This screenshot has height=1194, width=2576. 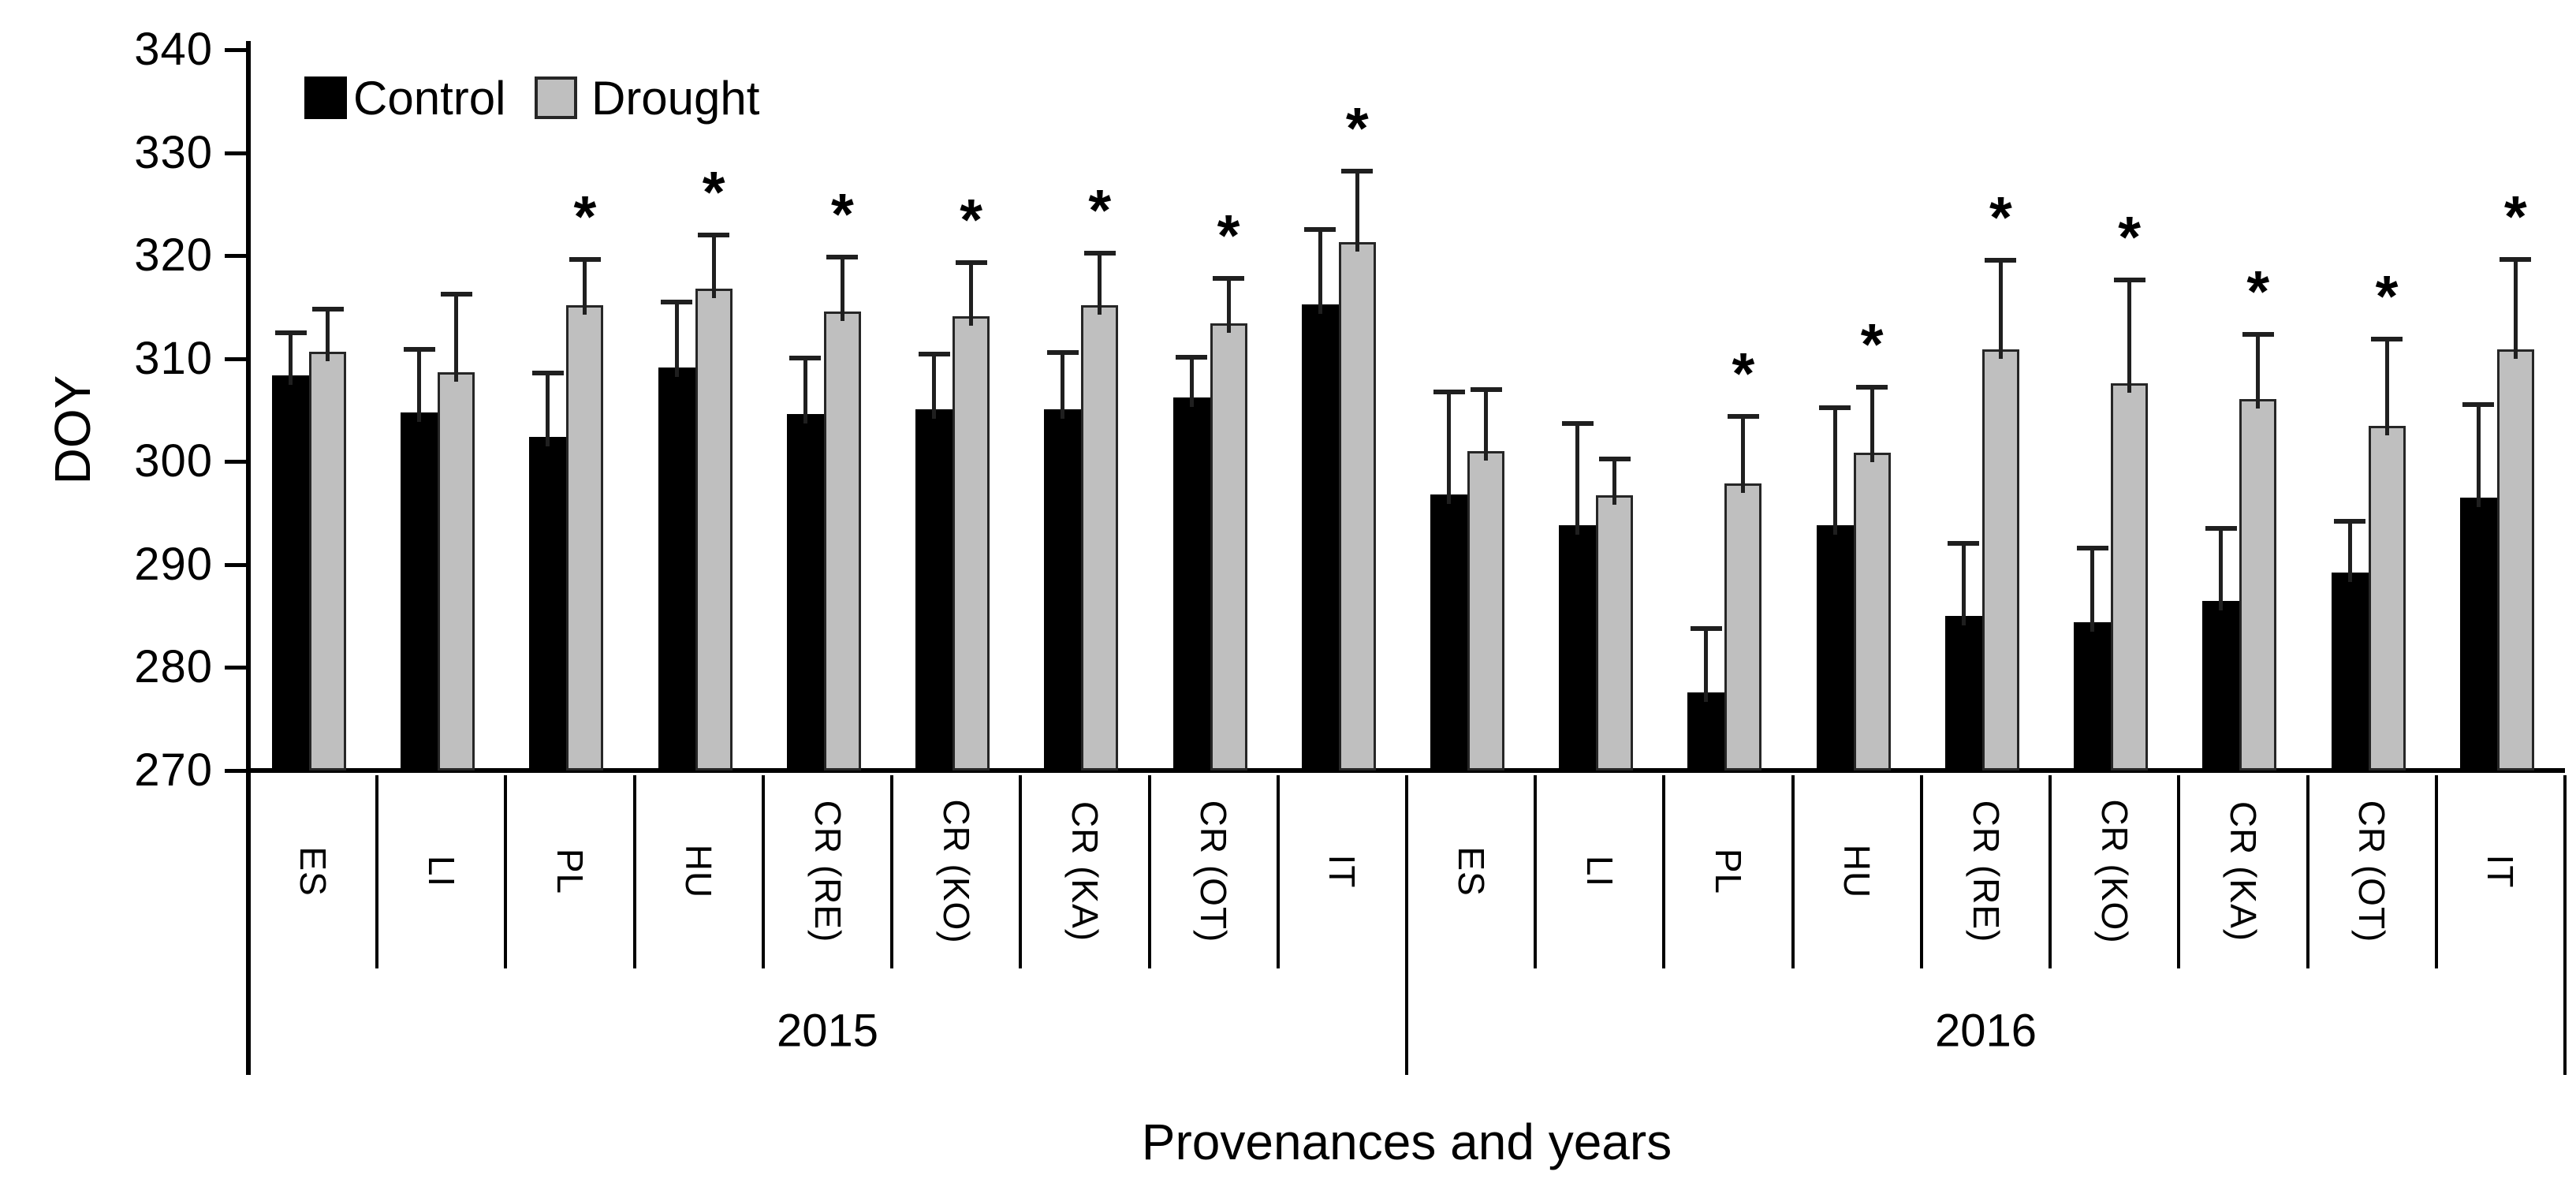 What do you see at coordinates (313, 871) in the screenshot?
I see `category-label: ES` at bounding box center [313, 871].